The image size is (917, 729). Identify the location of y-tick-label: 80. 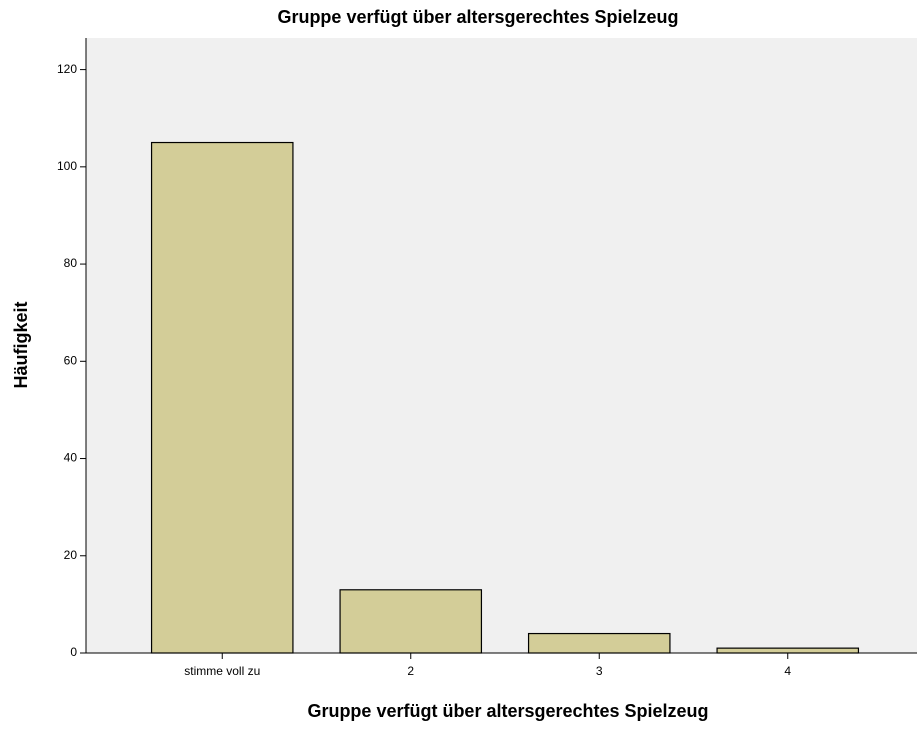
(71, 263).